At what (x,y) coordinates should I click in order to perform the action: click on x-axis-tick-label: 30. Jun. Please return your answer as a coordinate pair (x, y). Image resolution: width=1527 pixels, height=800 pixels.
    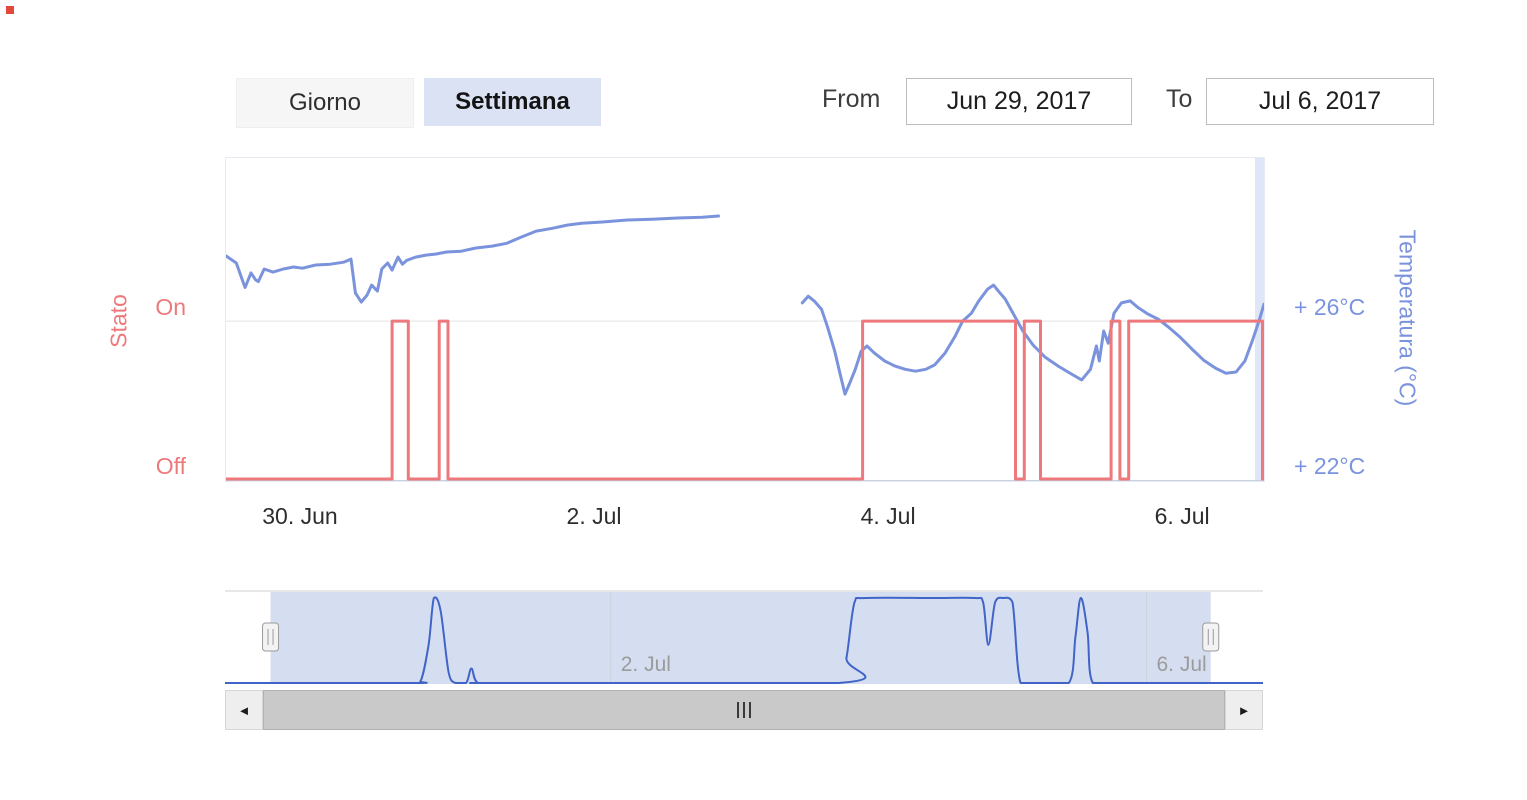
    Looking at the image, I should click on (300, 516).